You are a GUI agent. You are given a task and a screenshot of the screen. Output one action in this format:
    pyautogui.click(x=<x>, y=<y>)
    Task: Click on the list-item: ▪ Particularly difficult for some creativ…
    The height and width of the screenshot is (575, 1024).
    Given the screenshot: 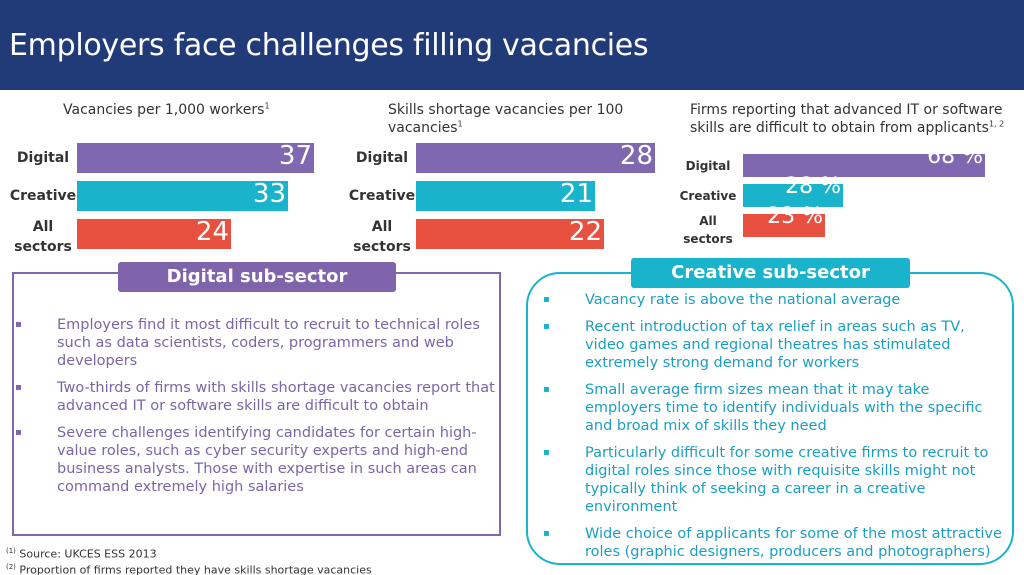 What is the action you would take?
    pyautogui.click(x=766, y=480)
    